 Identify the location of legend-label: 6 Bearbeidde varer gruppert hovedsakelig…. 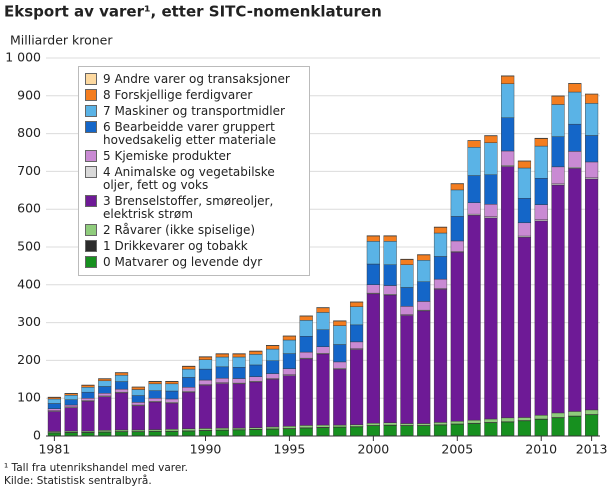
(190, 133).